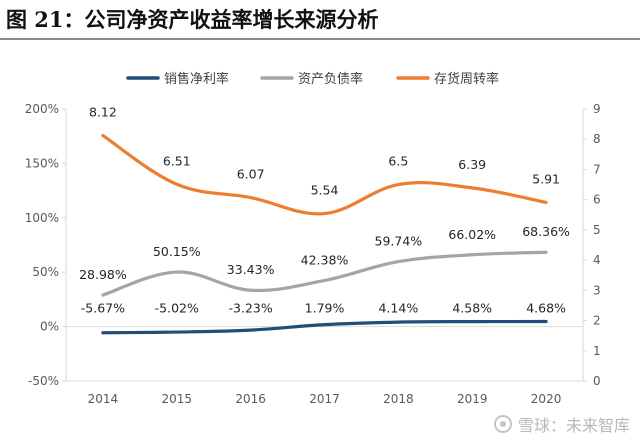 The width and height of the screenshot is (640, 442). Describe the element at coordinates (251, 269) in the screenshot. I see `debt-ratio-data-label: 33.43%` at that location.